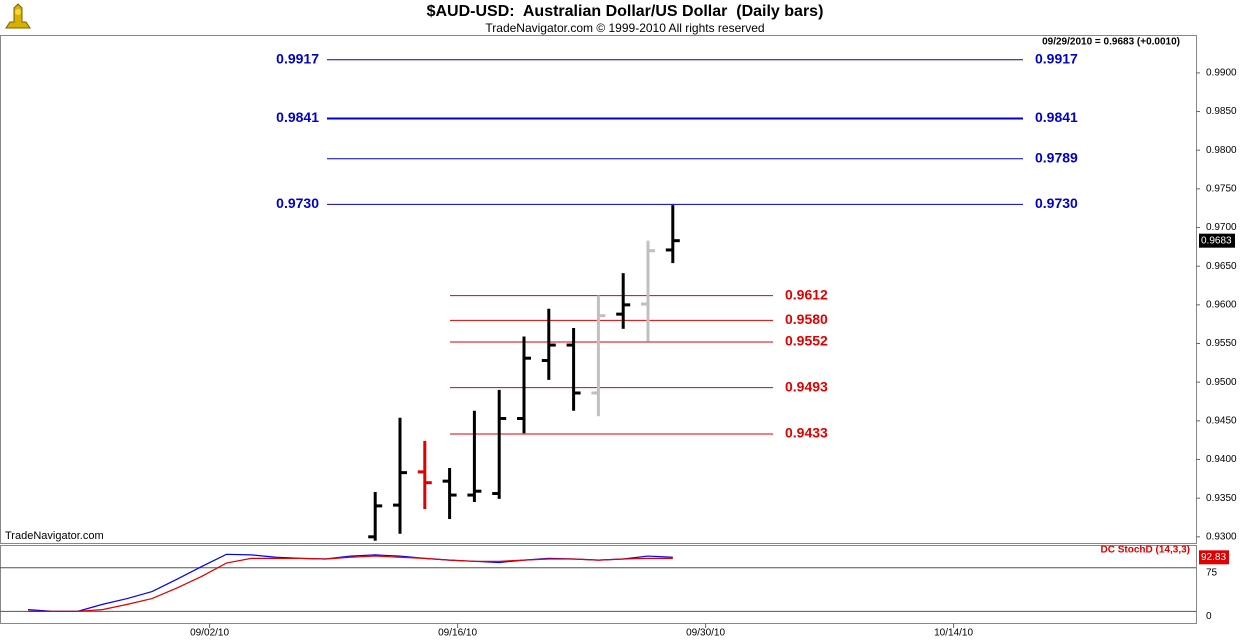 This screenshot has height=643, width=1250. I want to click on y-tick-label: 0.9550, so click(1221, 343).